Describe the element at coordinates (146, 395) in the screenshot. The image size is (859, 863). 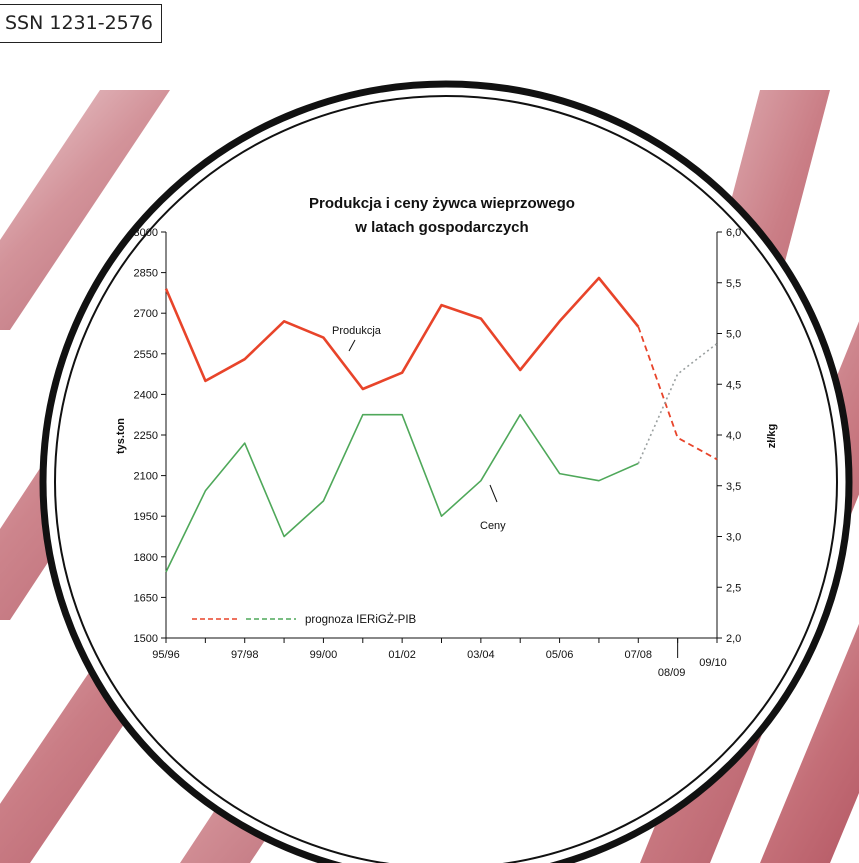
I see `y-tick-label: 2400` at that location.